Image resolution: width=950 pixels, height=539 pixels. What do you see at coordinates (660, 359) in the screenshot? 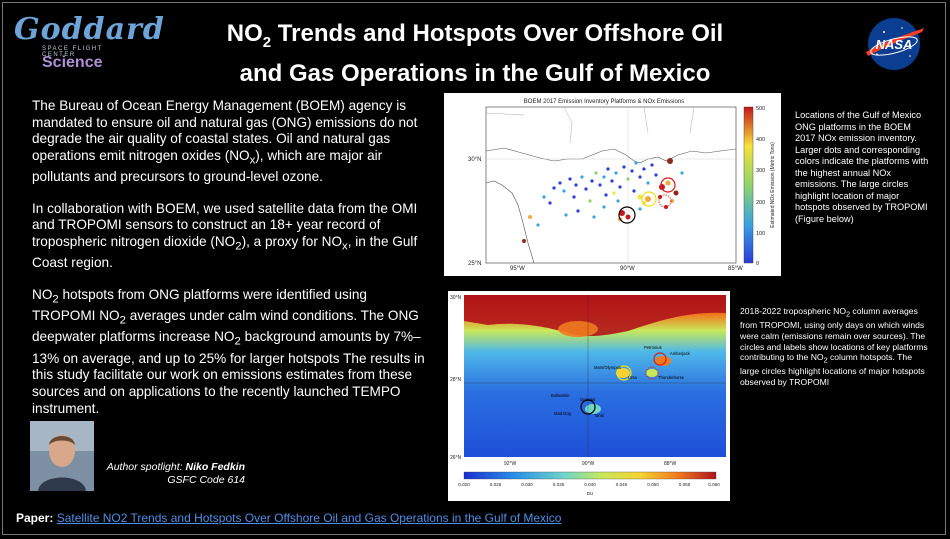
I see `f2-hotspot-red` at bounding box center [660, 359].